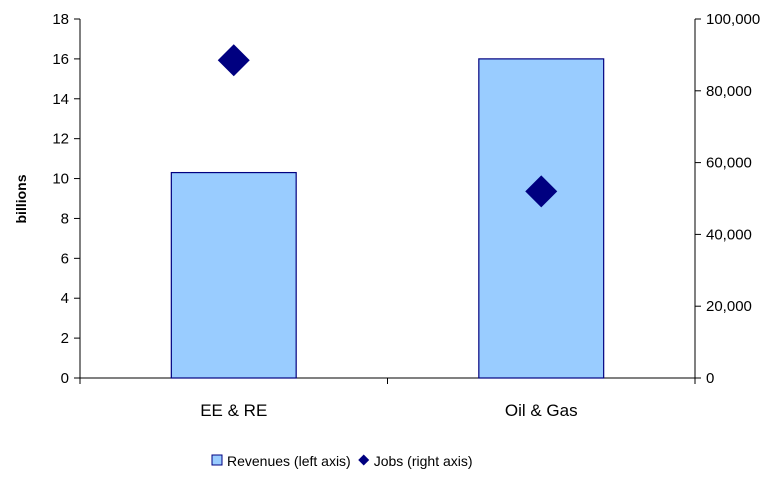 The image size is (778, 482). What do you see at coordinates (65, 378) in the screenshot?
I see `y-tick-label: 0` at bounding box center [65, 378].